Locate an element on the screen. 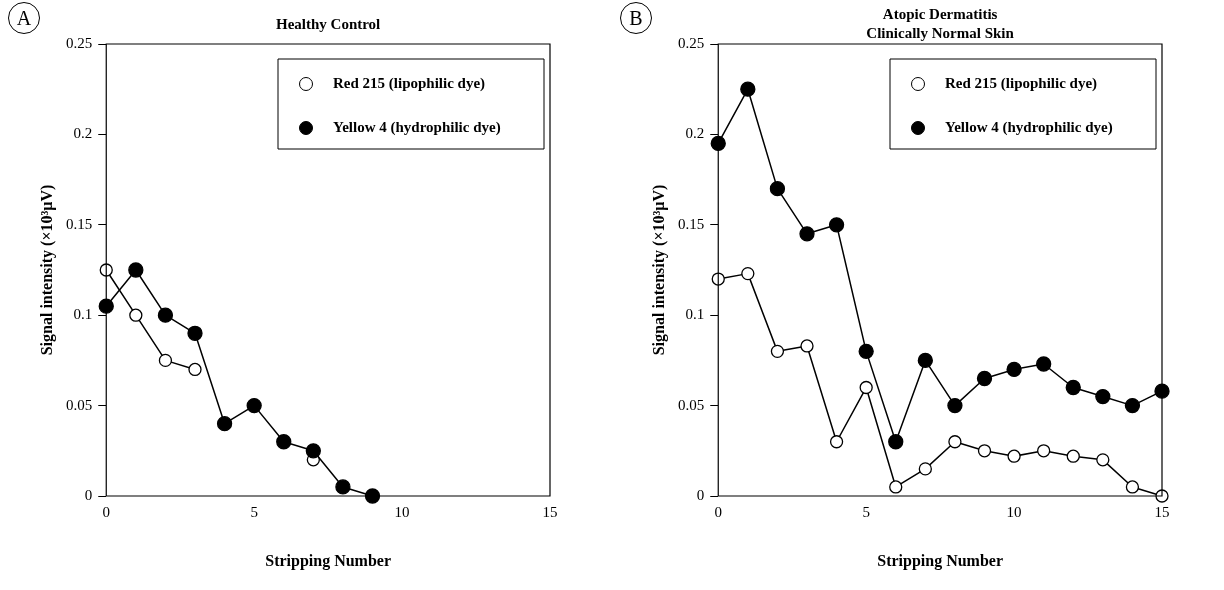 The width and height of the screenshot is (1224, 590). chart-title: Healthy Control is located at coordinates (328, 24).